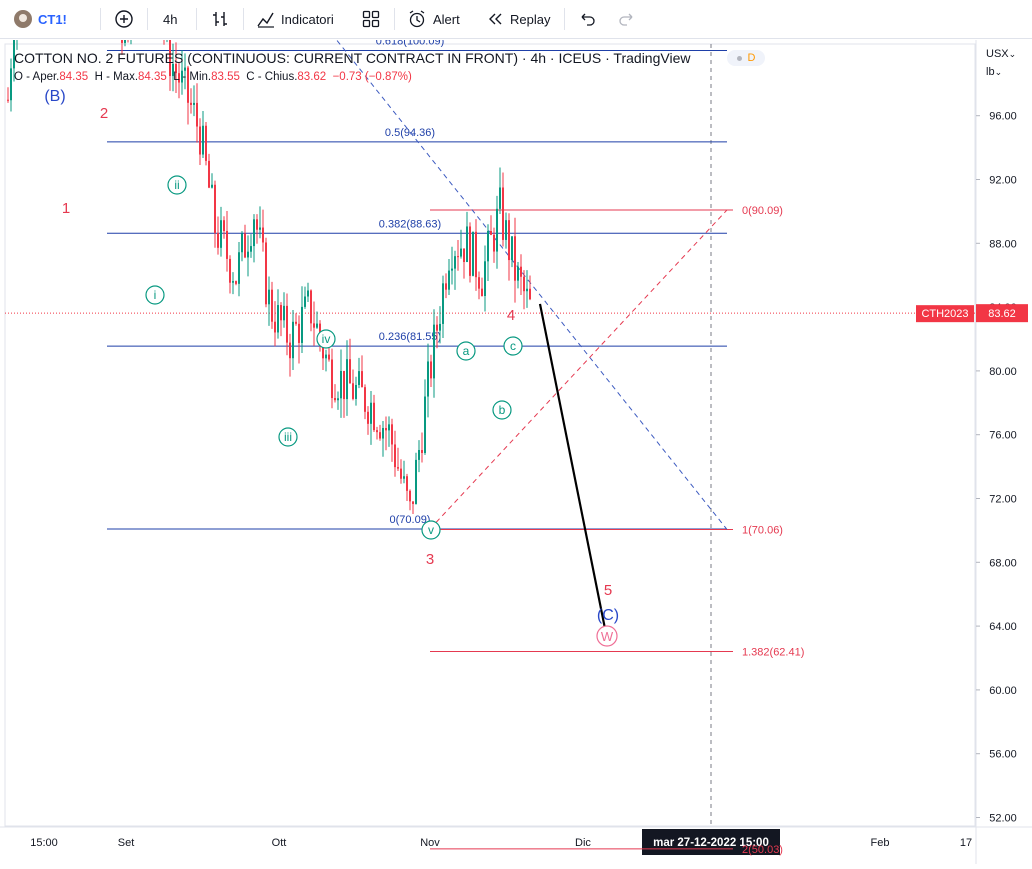 The width and height of the screenshot is (1032, 869). I want to click on current-price-box, so click(1002, 313).